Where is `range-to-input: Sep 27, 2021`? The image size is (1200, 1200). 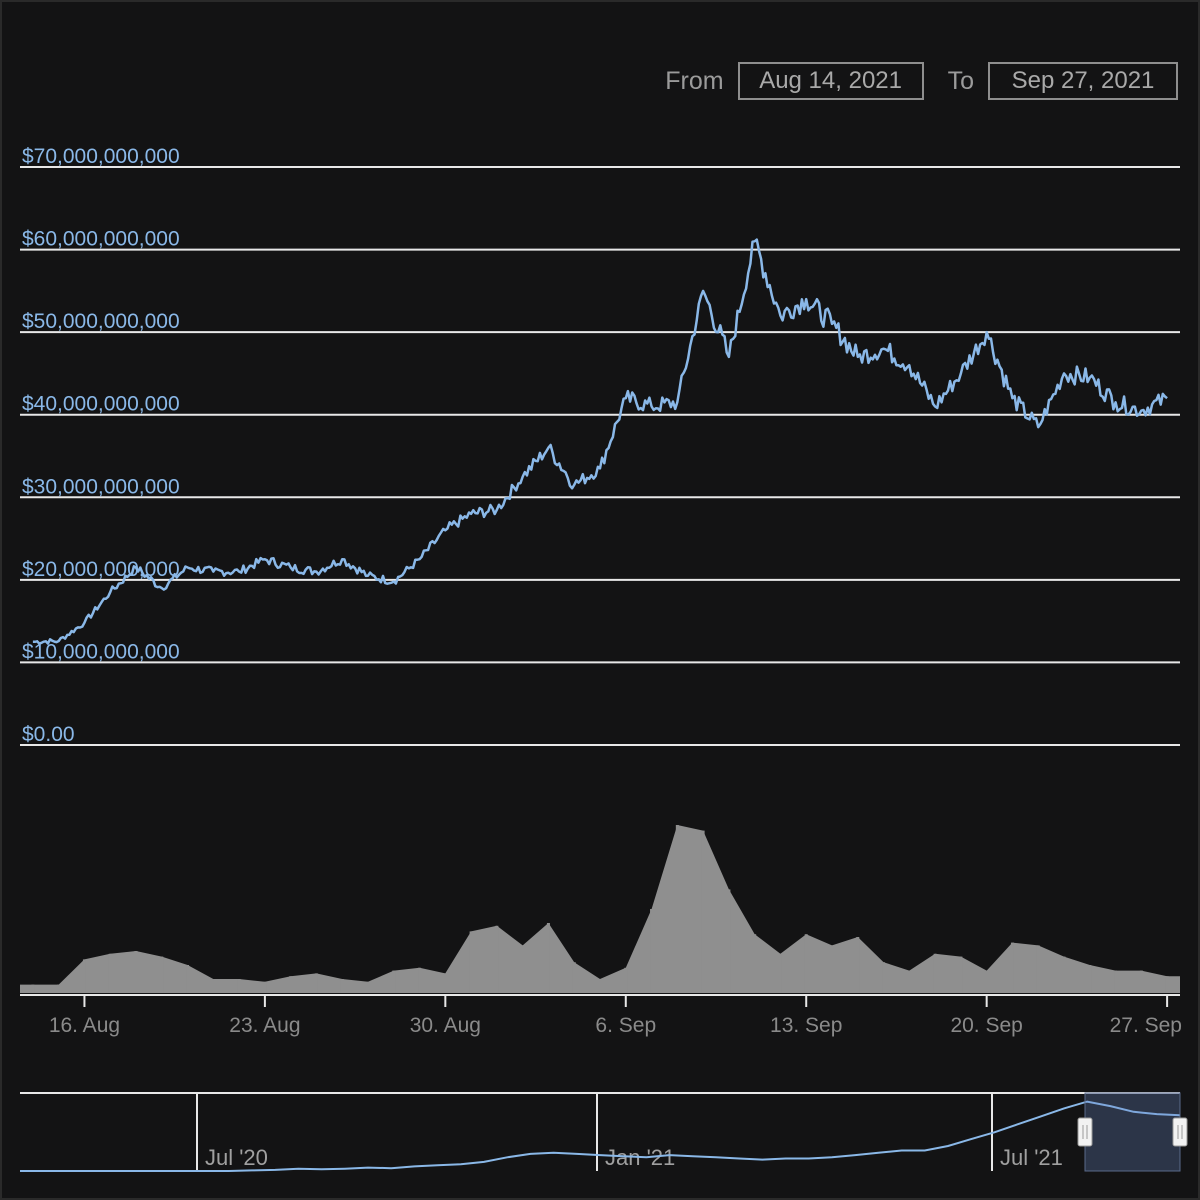
range-to-input: Sep 27, 2021 is located at coordinates (1083, 81).